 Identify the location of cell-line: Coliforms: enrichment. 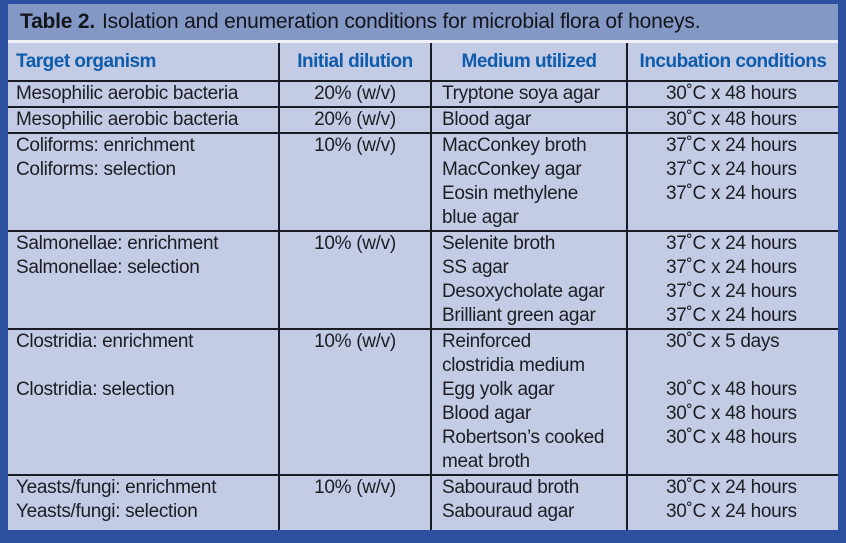
(105, 145).